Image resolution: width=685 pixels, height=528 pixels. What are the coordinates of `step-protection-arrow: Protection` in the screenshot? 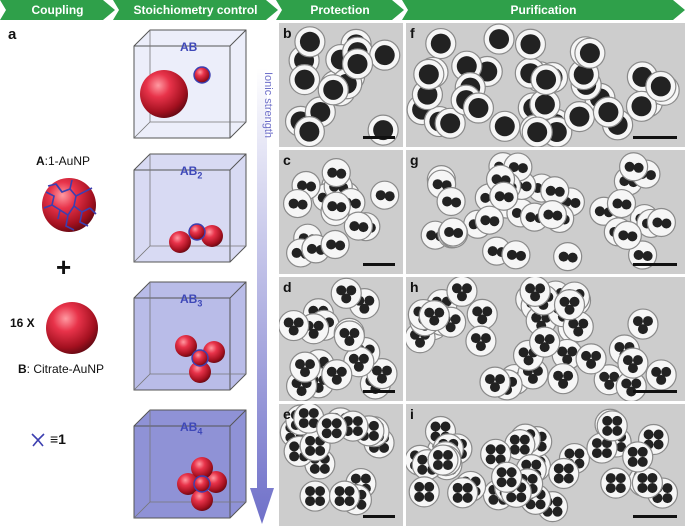 It's located at (340, 10).